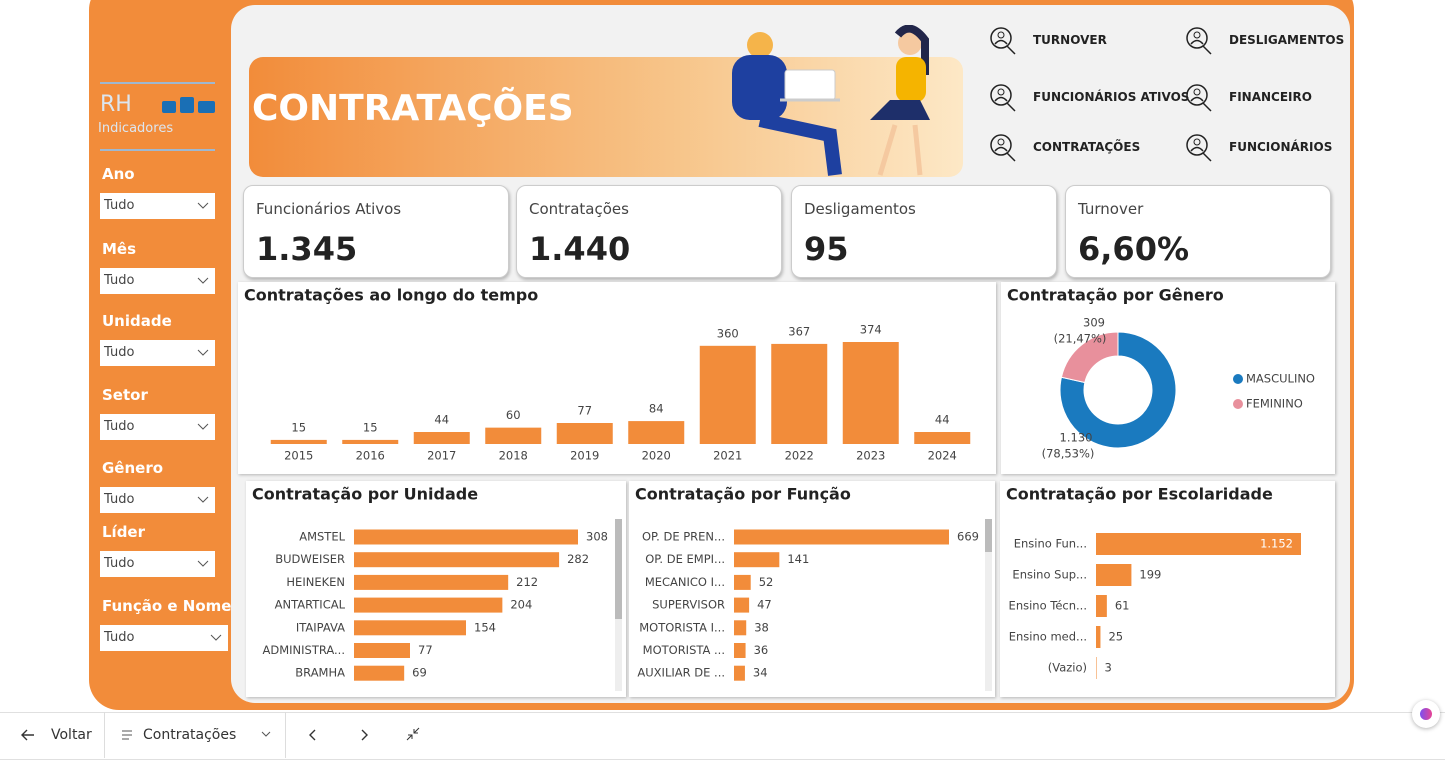  What do you see at coordinates (1122, 606) in the screenshot?
I see `data-label: 61` at bounding box center [1122, 606].